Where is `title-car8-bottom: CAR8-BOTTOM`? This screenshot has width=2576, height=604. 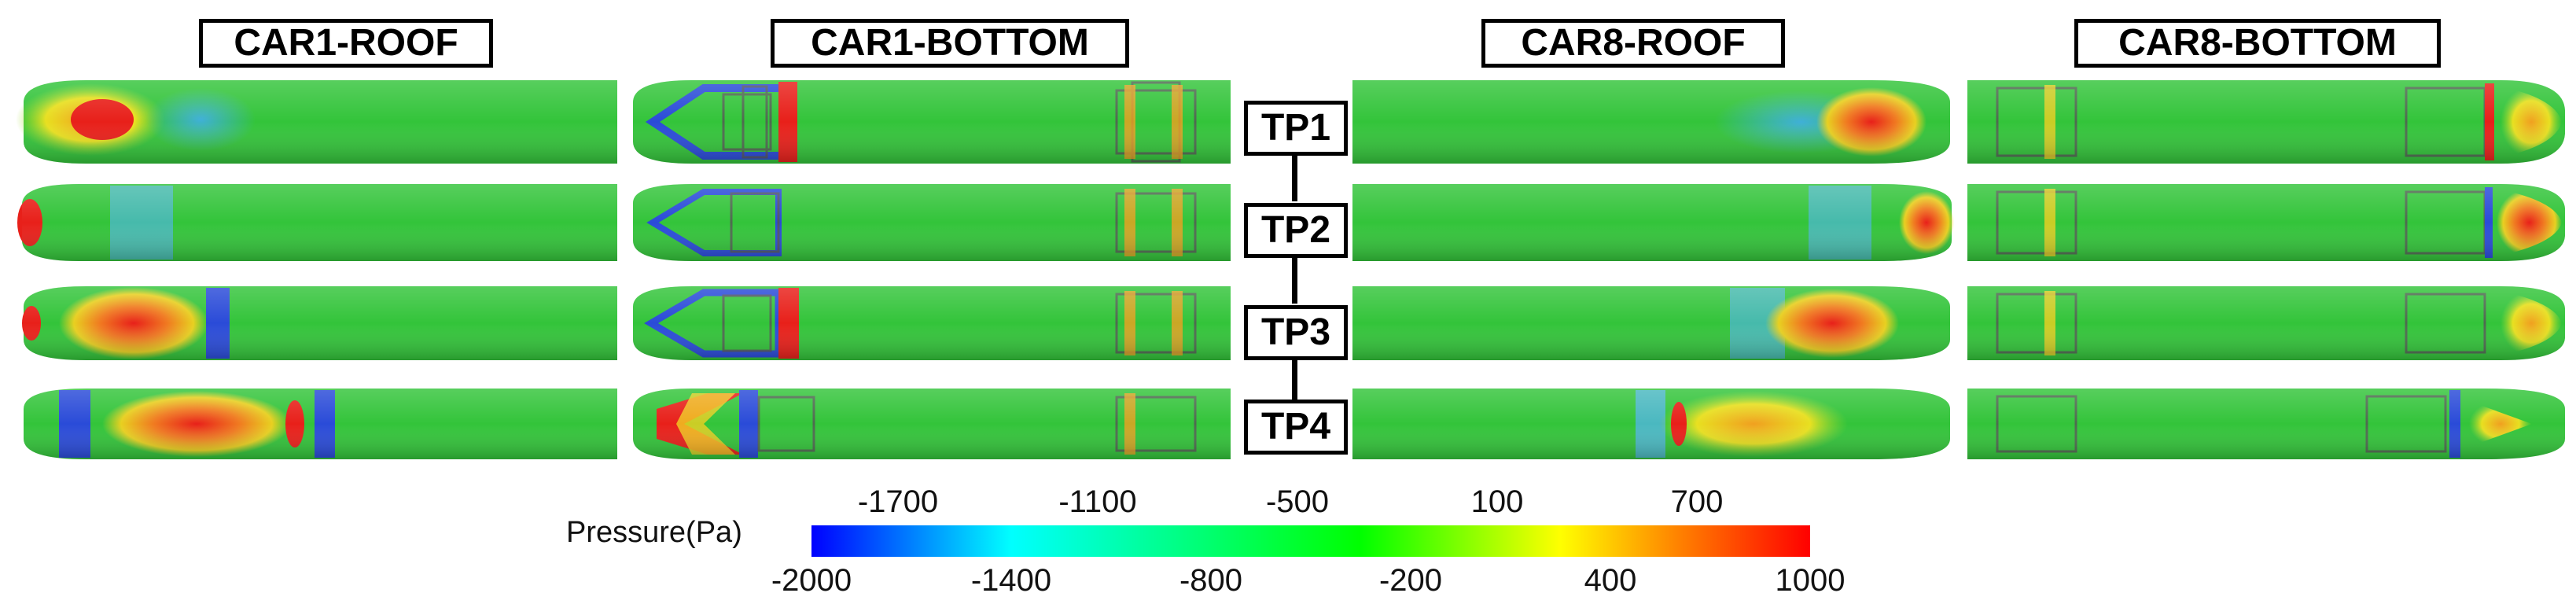 title-car8-bottom: CAR8-BOTTOM is located at coordinates (2257, 44).